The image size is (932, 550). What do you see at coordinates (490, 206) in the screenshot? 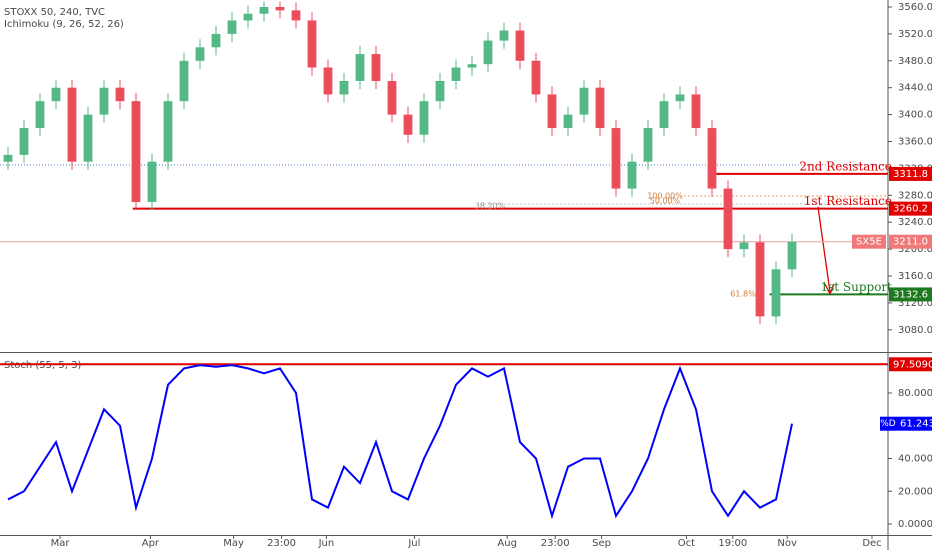
I see `fib-label: 38.20%` at bounding box center [490, 206].